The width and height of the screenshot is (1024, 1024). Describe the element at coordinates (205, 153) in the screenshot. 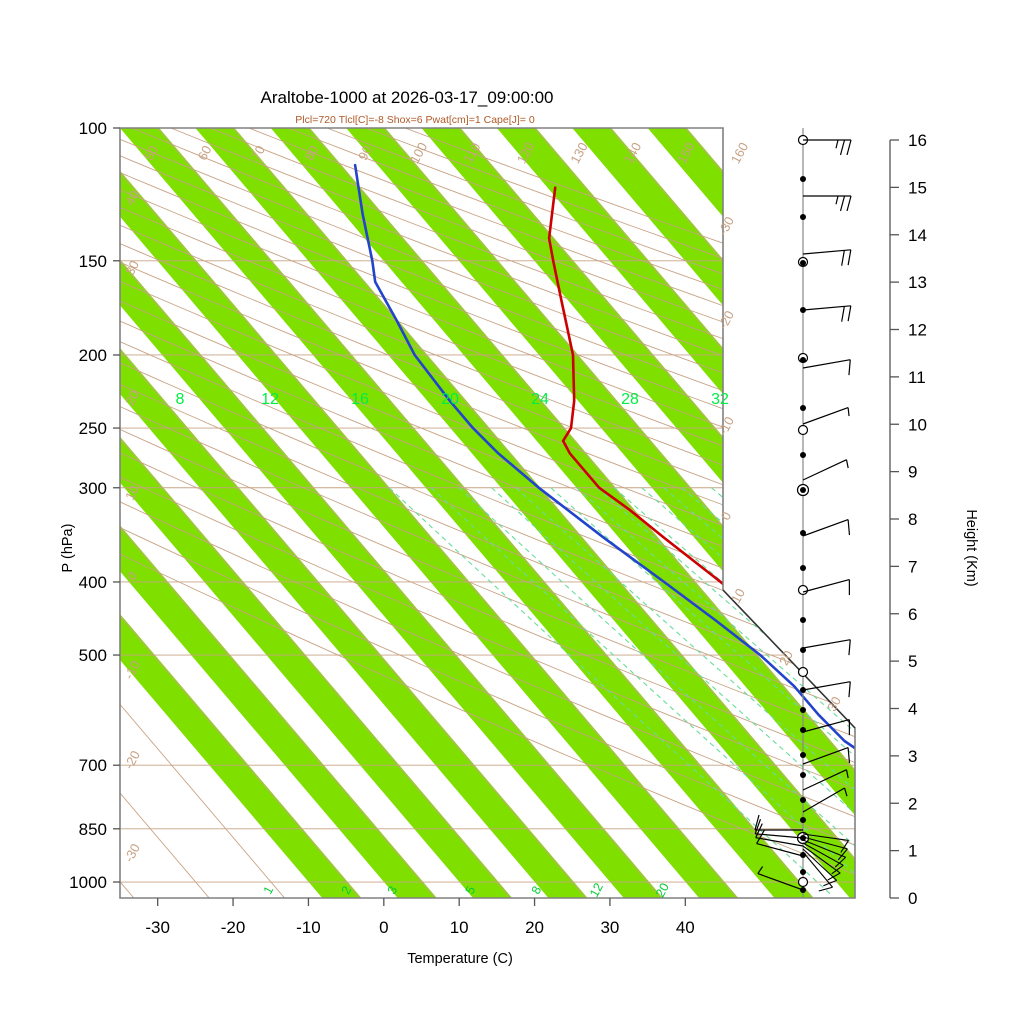

I see `svg-text: 60` at that location.